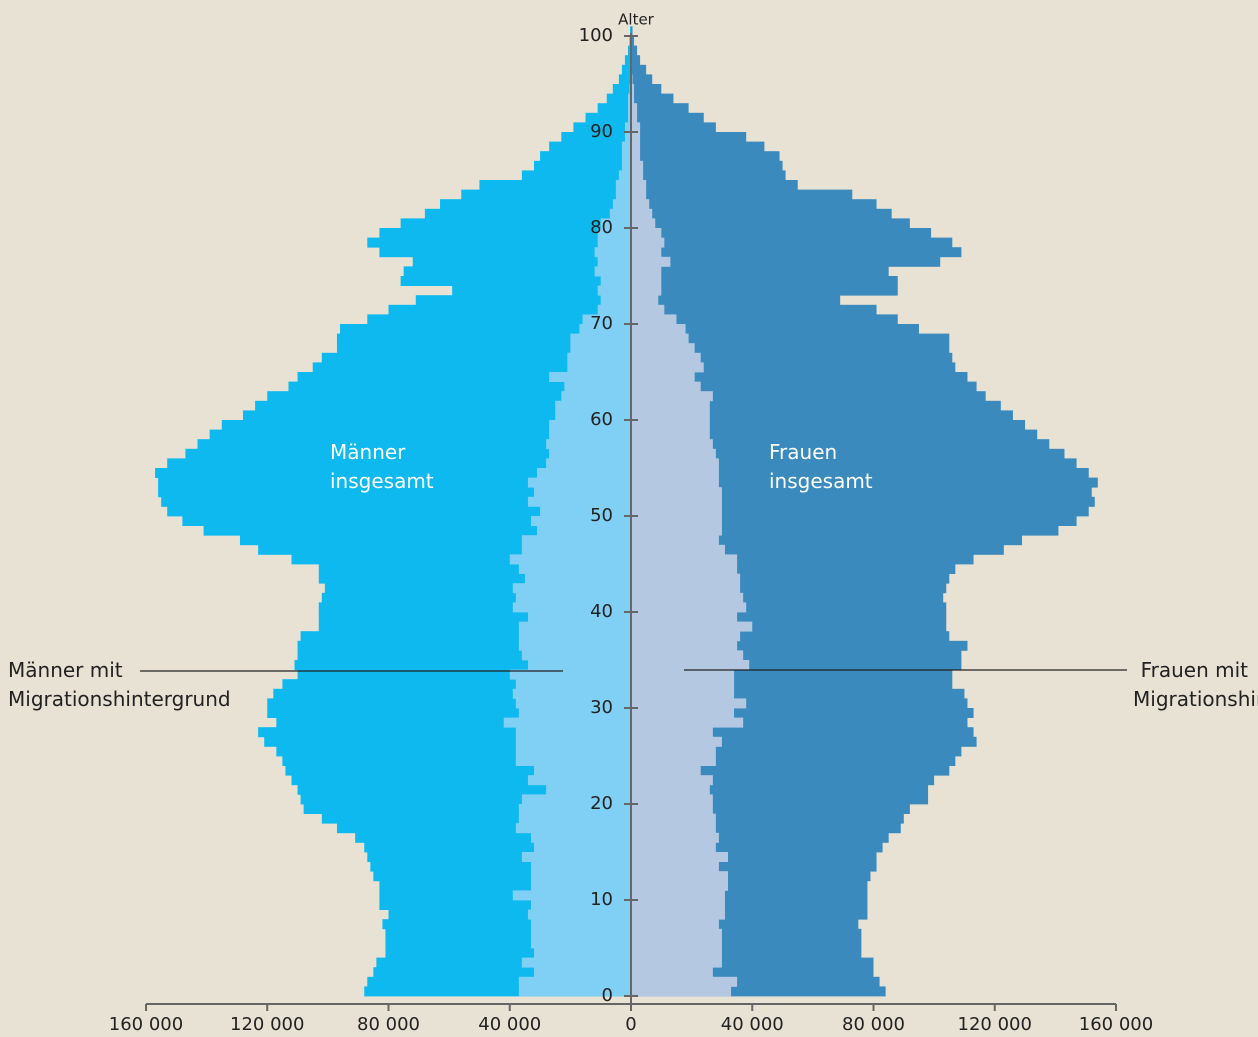  What do you see at coordinates (601, 131) in the screenshot?
I see `y-tick-label: 90` at bounding box center [601, 131].